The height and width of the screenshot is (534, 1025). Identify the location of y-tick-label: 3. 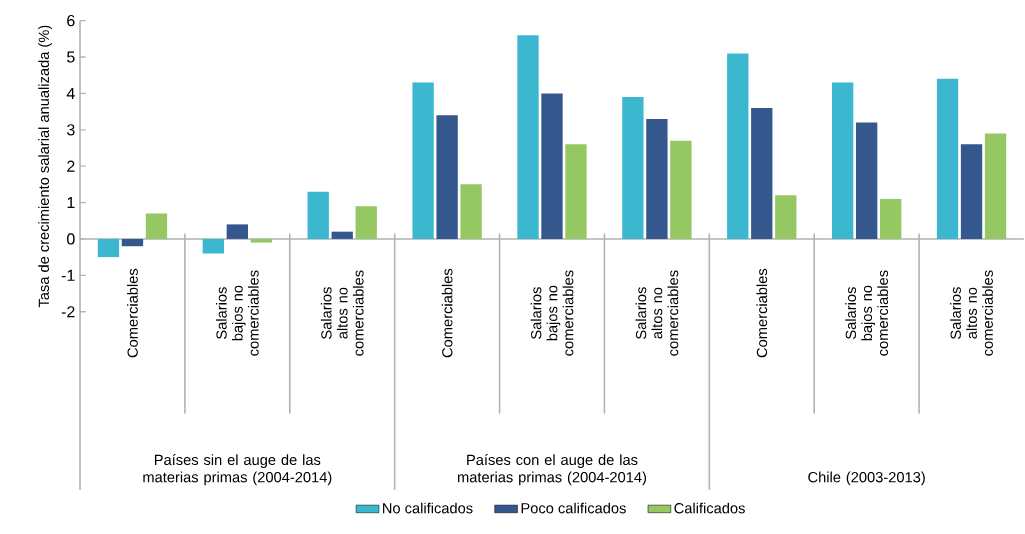
(71, 130).